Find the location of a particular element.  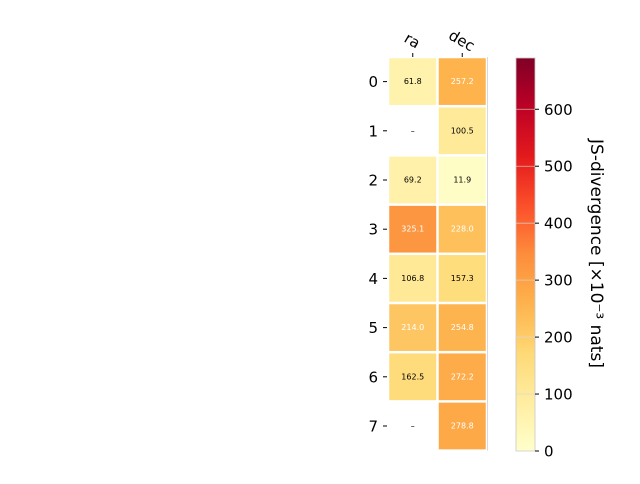

cell-label: 11.9 is located at coordinates (462, 180).